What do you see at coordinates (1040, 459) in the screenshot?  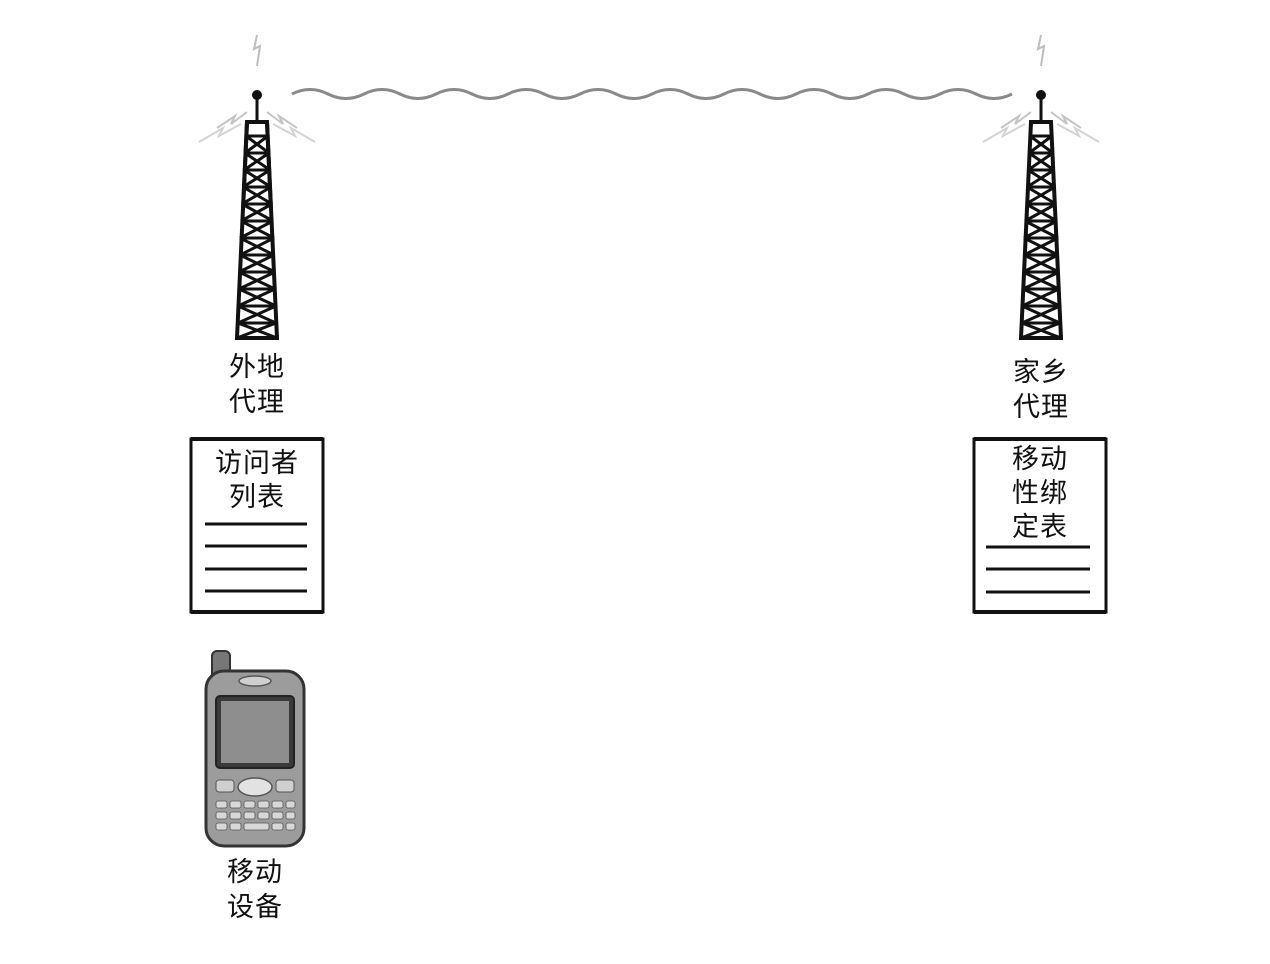 I see `mobility-binding-title-line1: 移动` at bounding box center [1040, 459].